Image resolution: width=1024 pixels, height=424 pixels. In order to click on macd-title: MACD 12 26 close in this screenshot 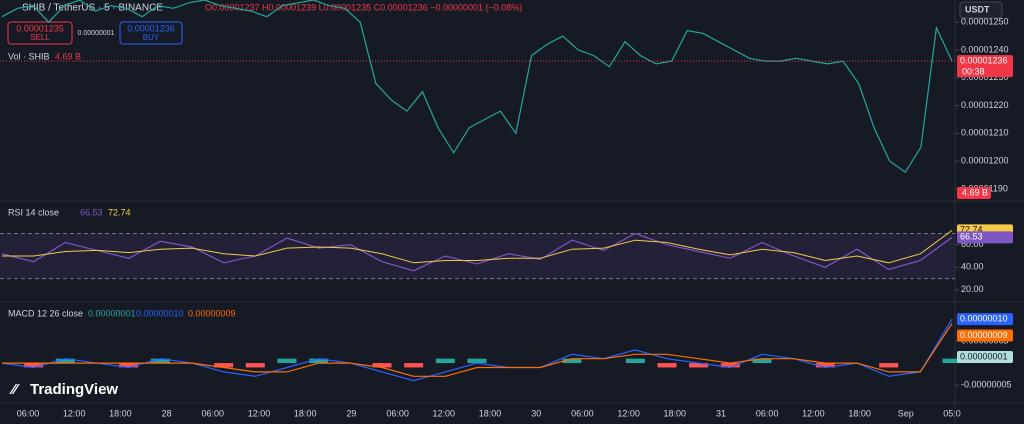, I will do `click(45, 313)`.